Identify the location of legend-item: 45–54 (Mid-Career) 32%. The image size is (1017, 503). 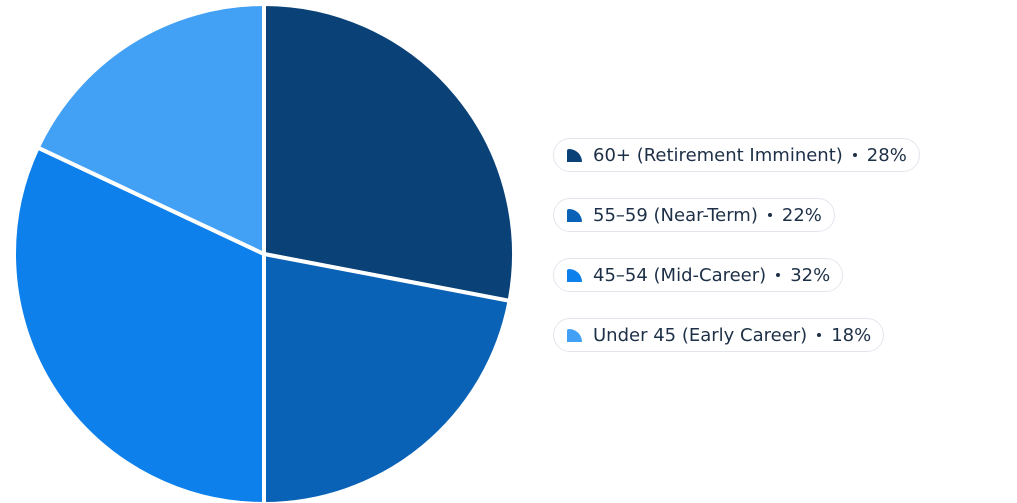
(698, 275).